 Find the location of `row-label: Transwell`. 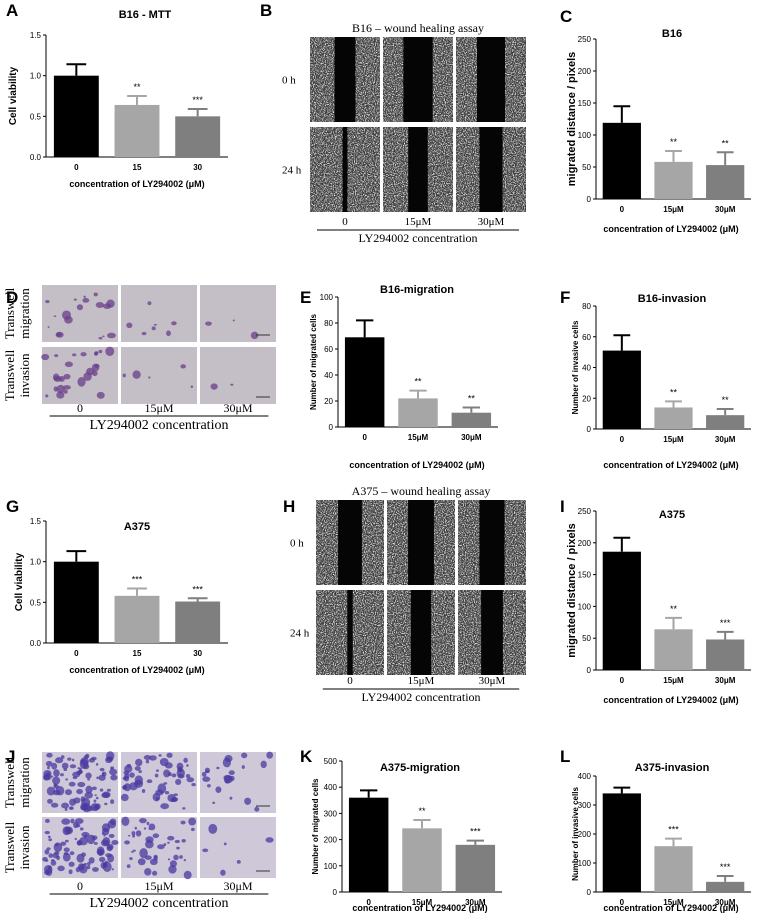

row-label: Transwell is located at coordinates (9, 313).